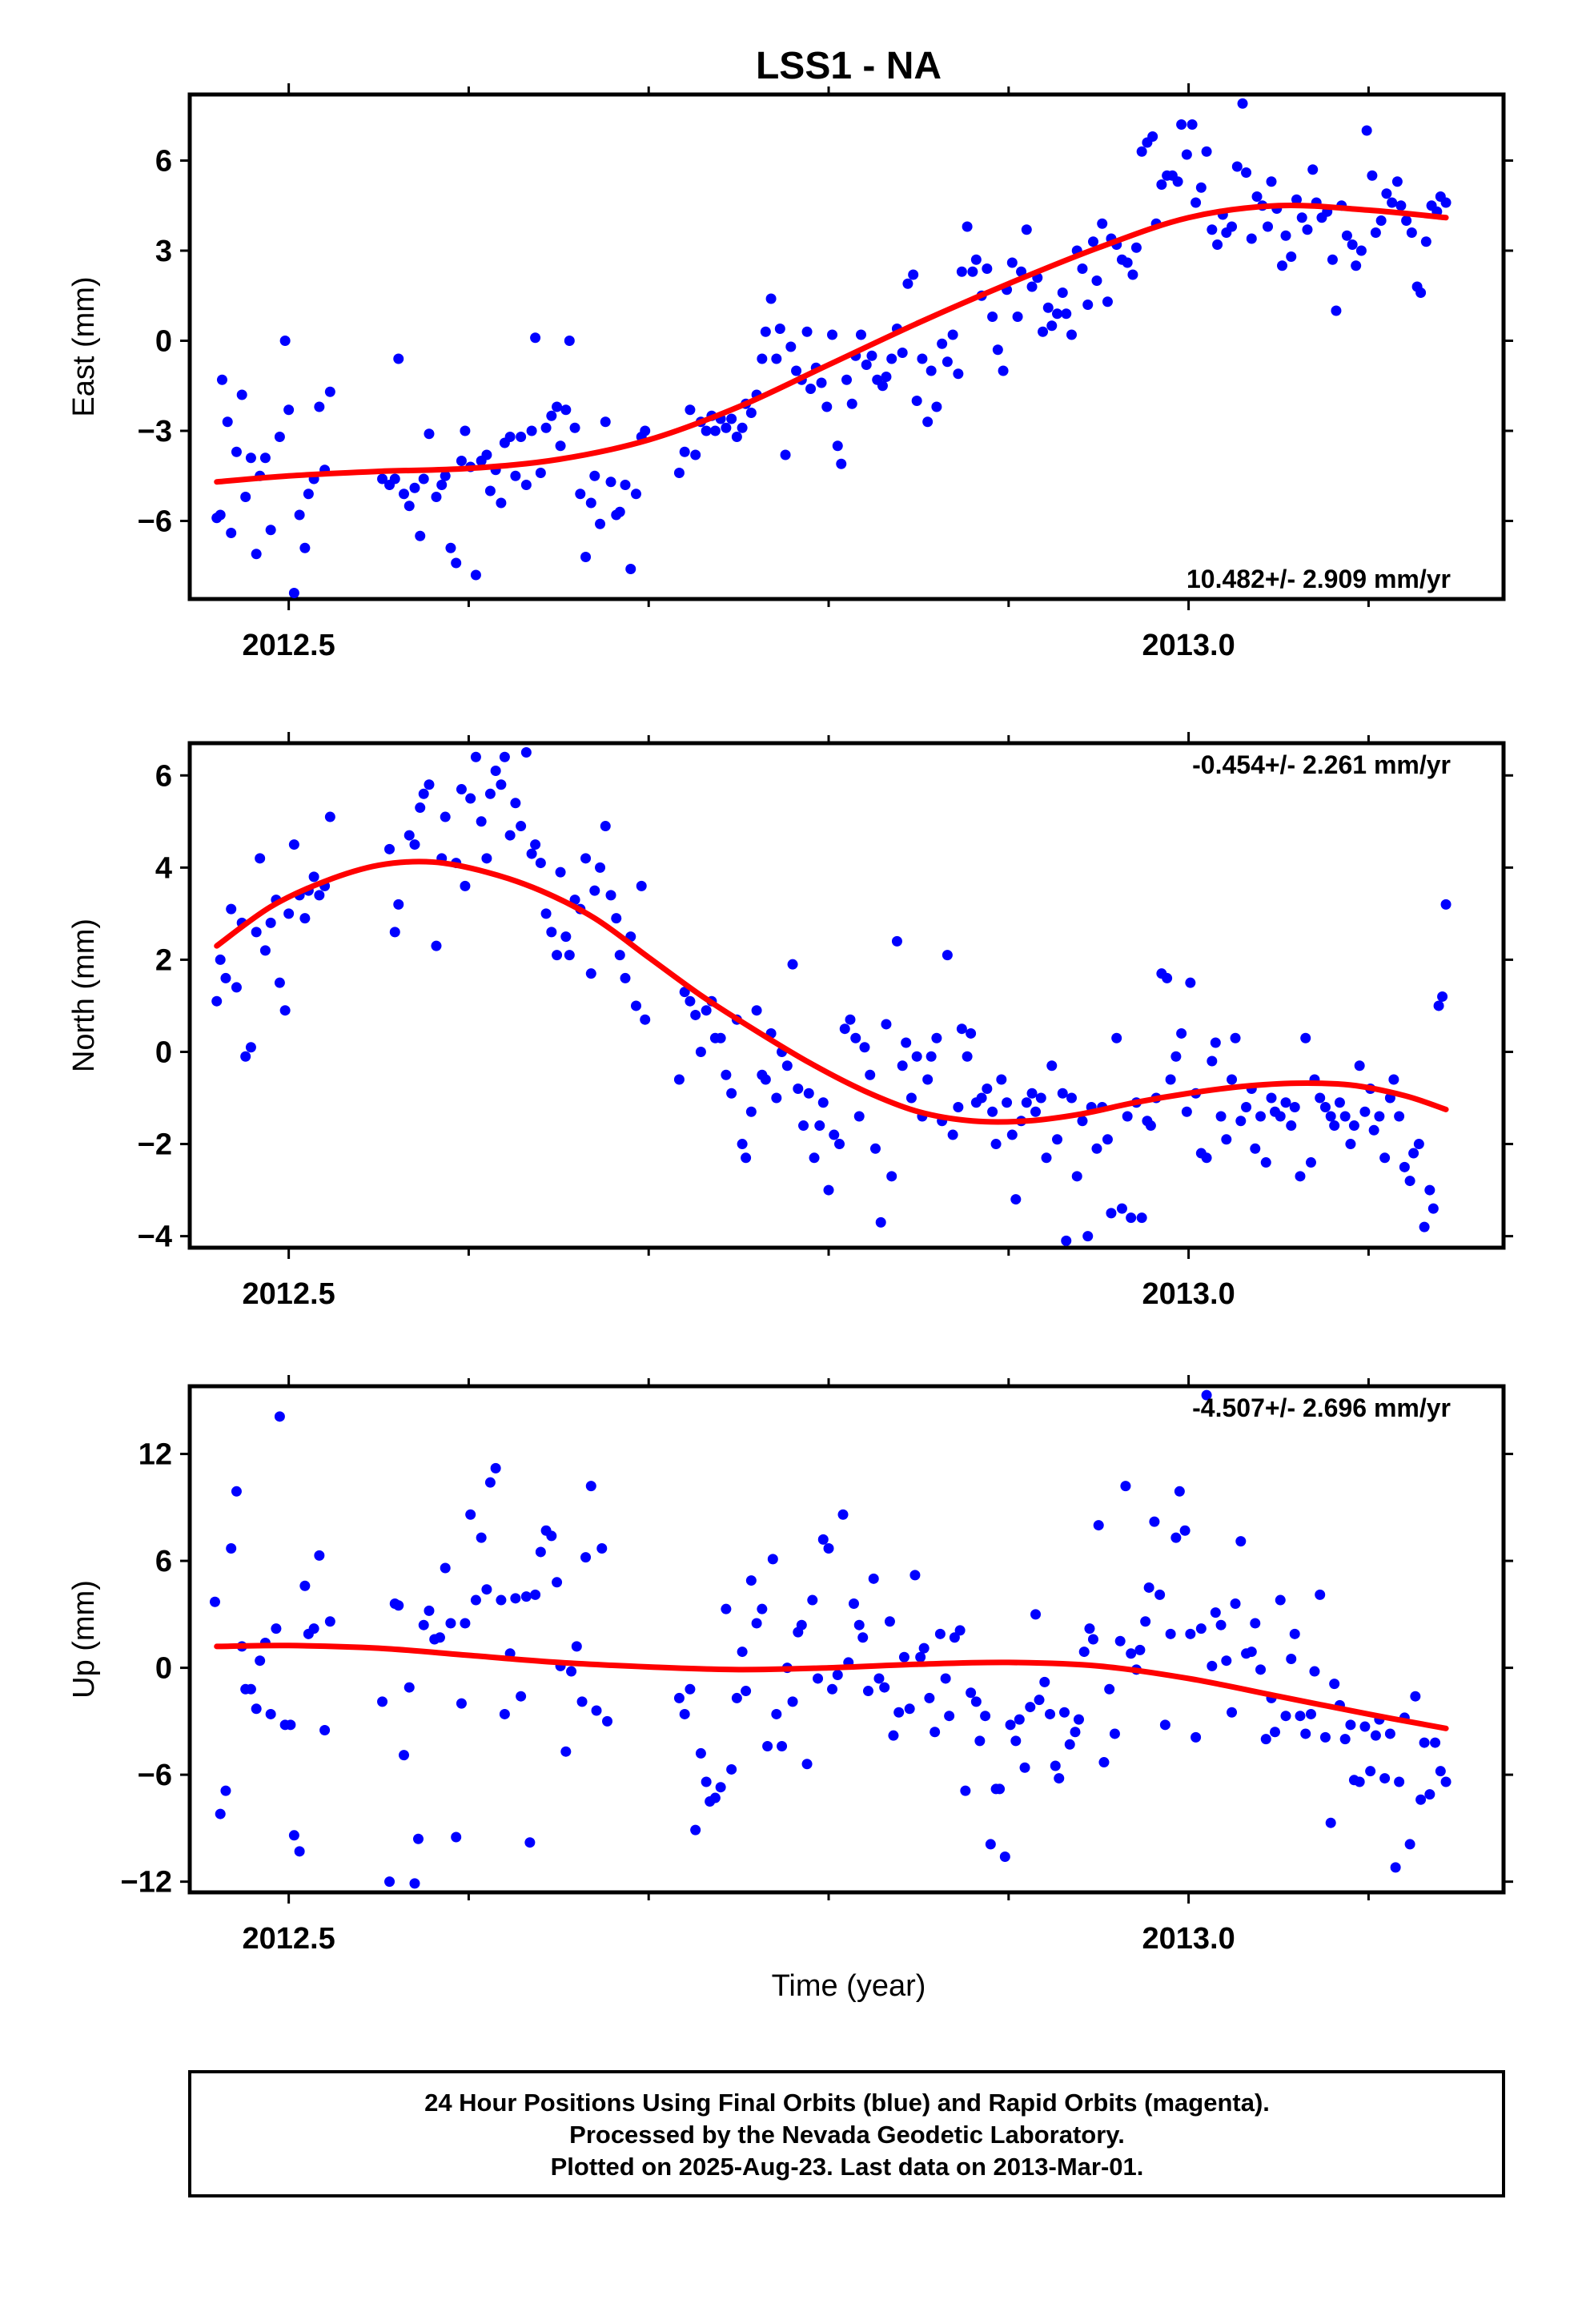 The width and height of the screenshot is (1582, 2324). Describe the element at coordinates (849, 66) in the screenshot. I see `chart-title: LSS1 - NA` at that location.